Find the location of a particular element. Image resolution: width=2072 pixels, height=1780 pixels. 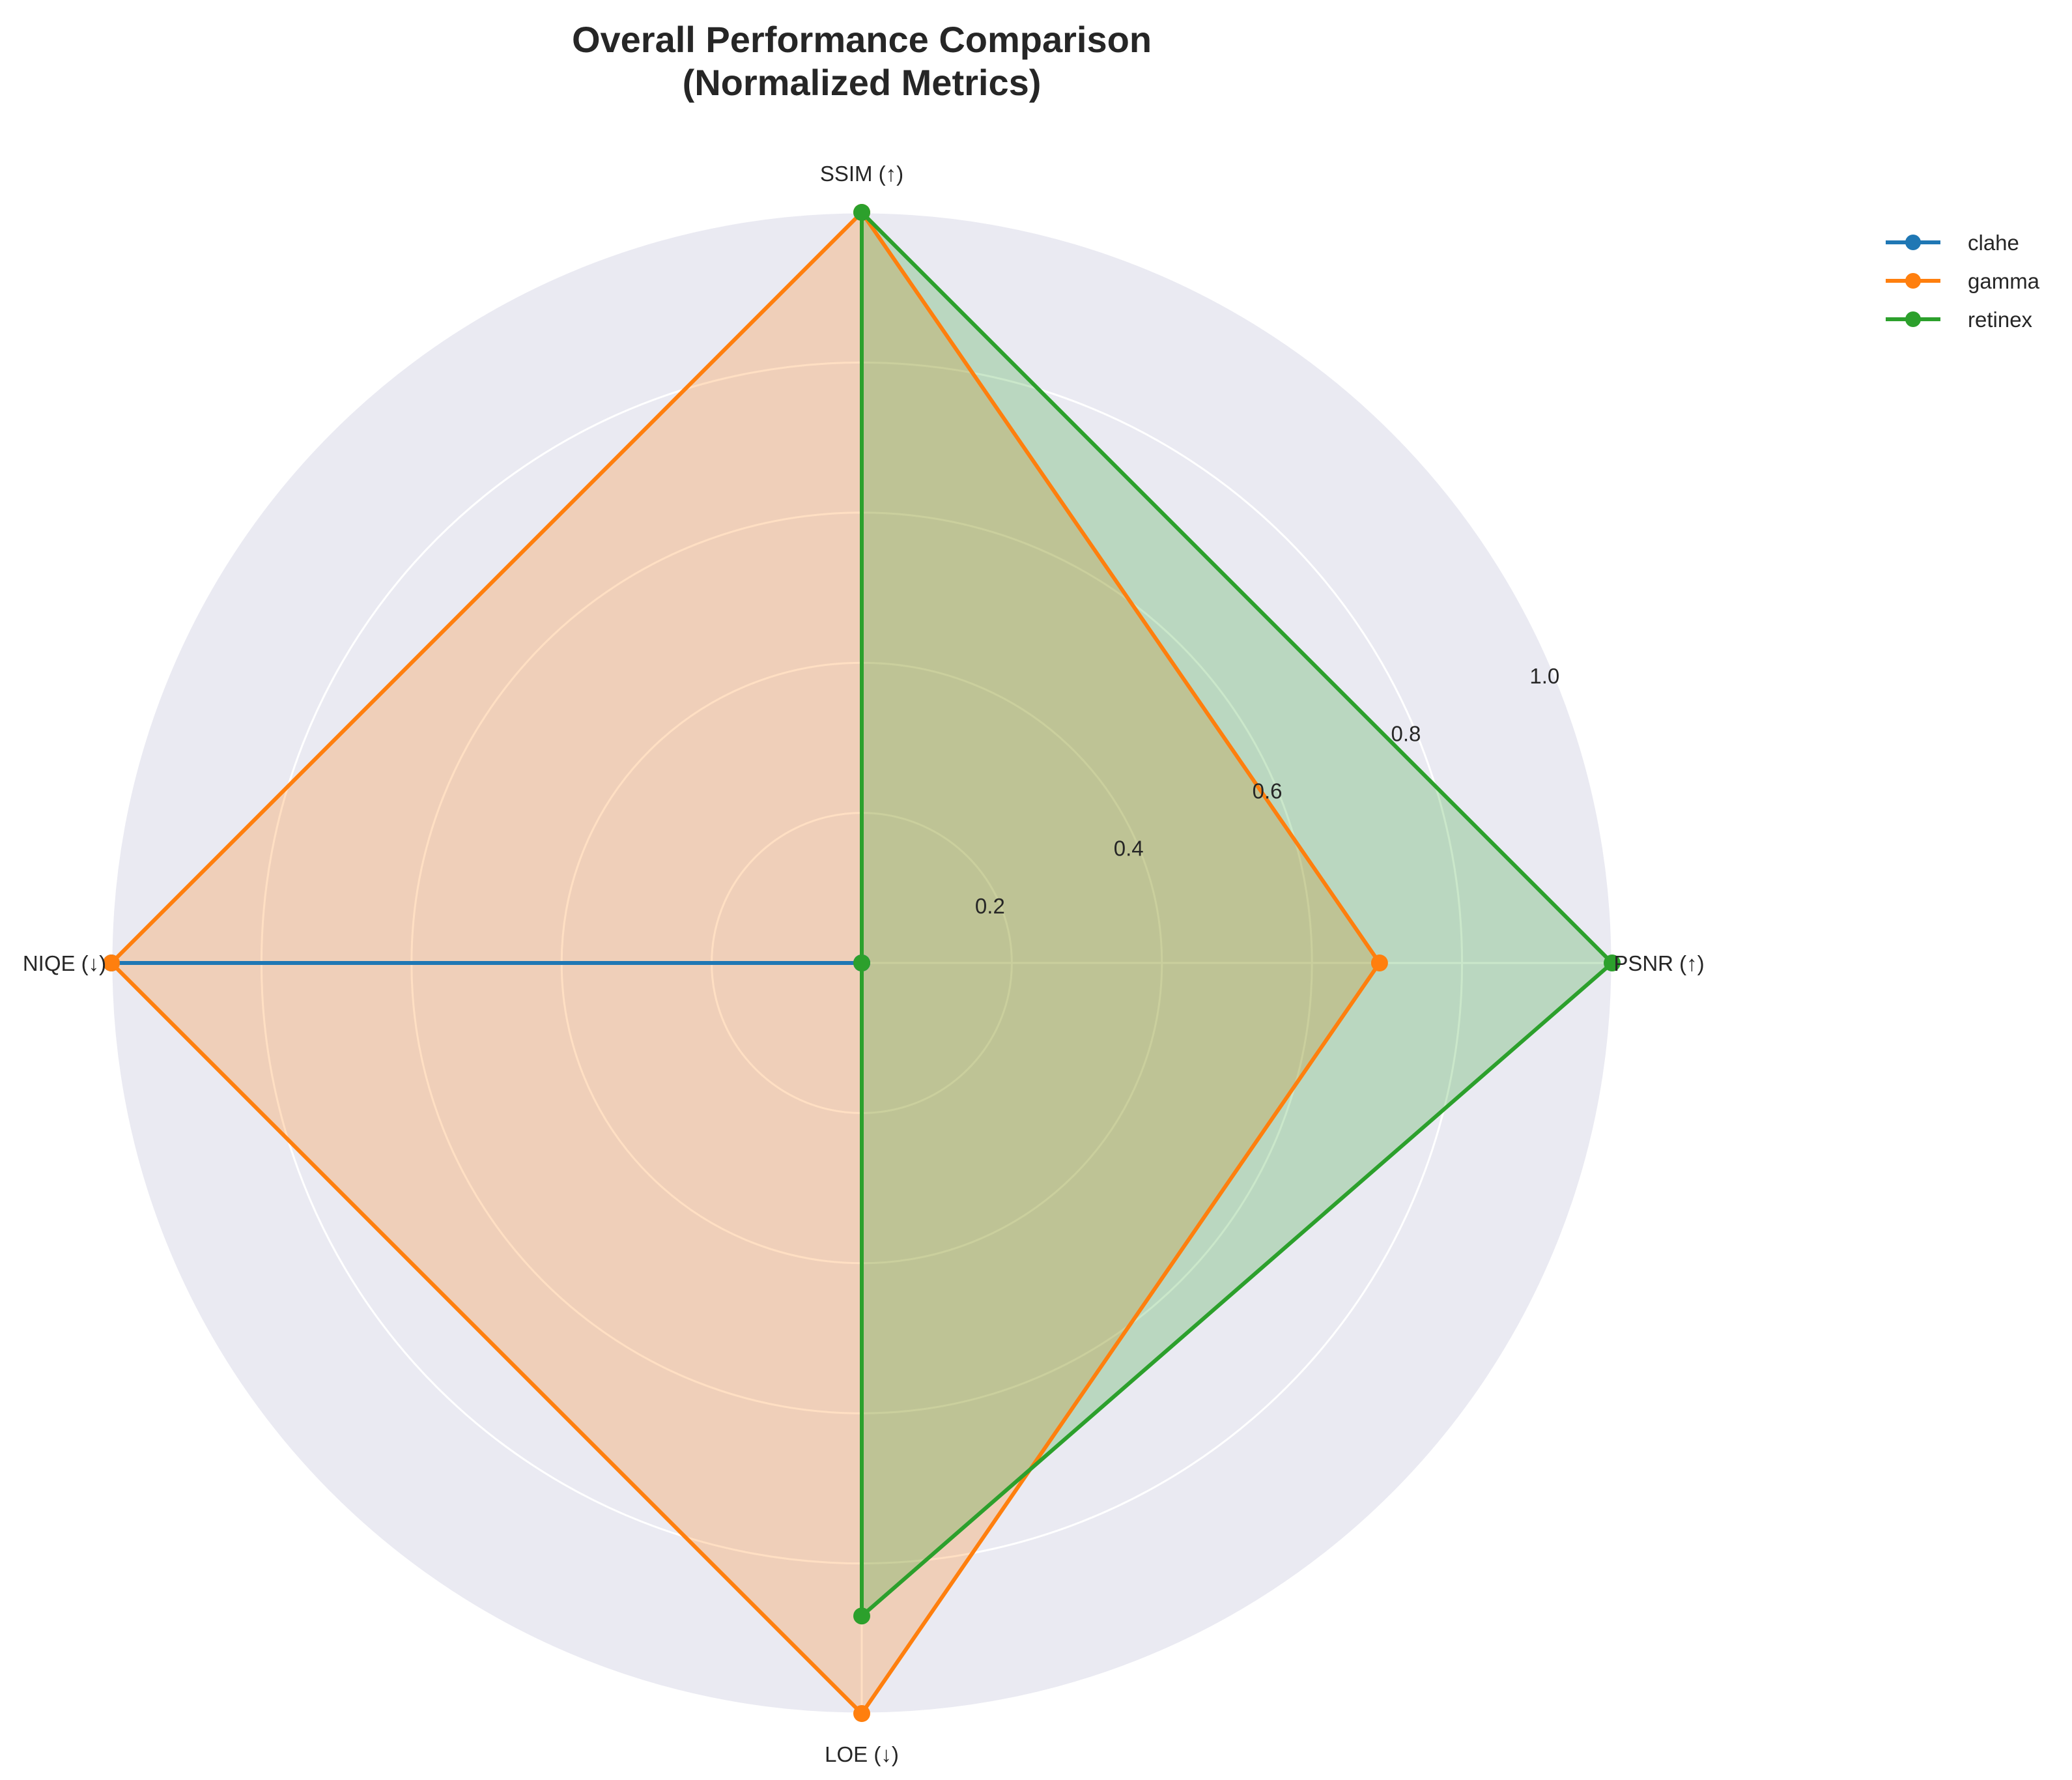

legend-marker-gamma is located at coordinates (1913, 281).